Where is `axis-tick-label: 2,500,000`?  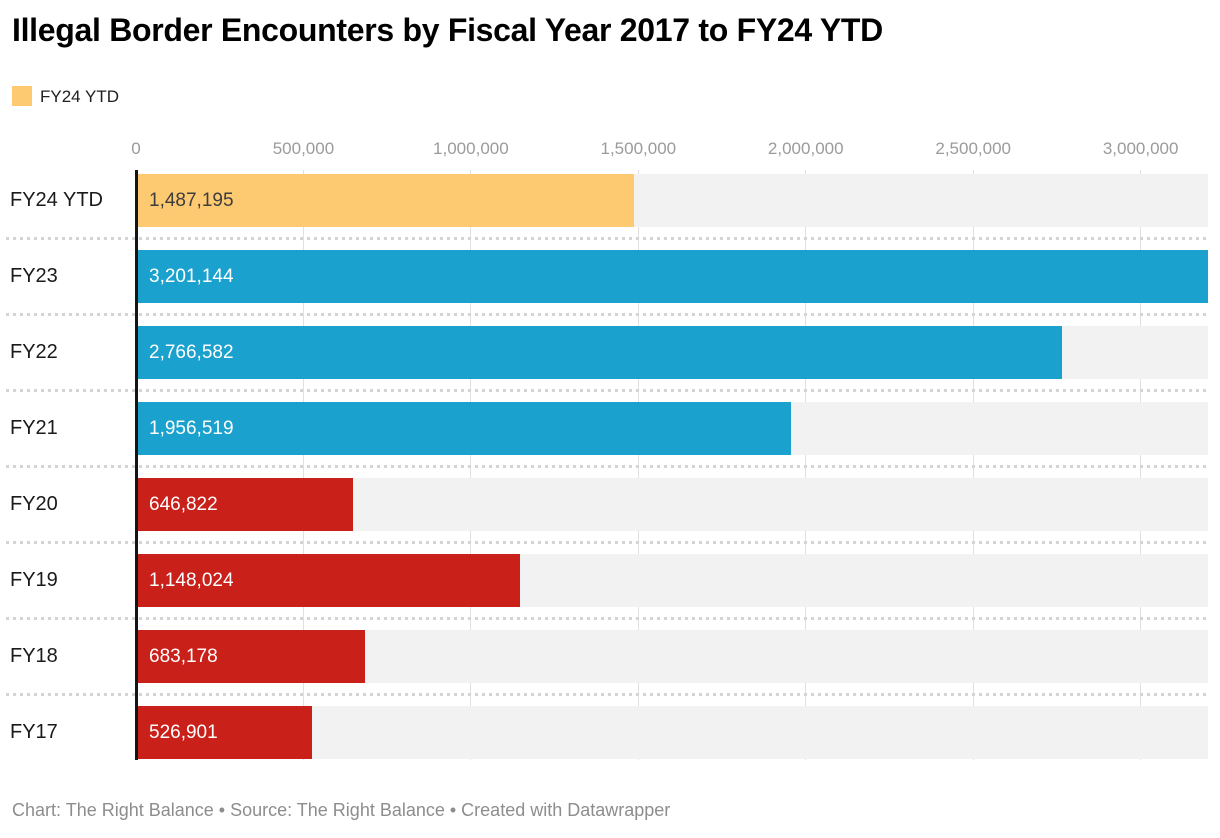
axis-tick-label: 2,500,000 is located at coordinates (973, 148).